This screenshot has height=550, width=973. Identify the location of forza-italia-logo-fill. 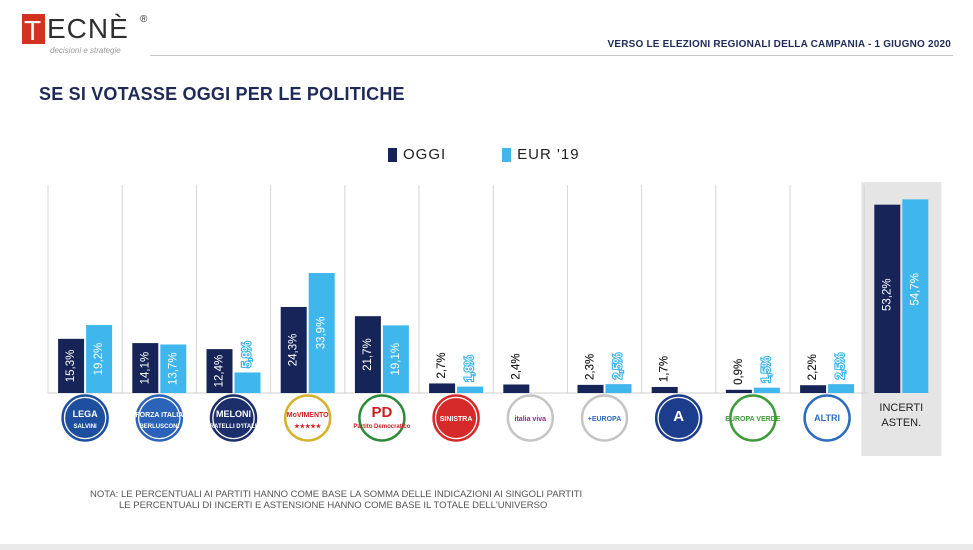
(159, 418).